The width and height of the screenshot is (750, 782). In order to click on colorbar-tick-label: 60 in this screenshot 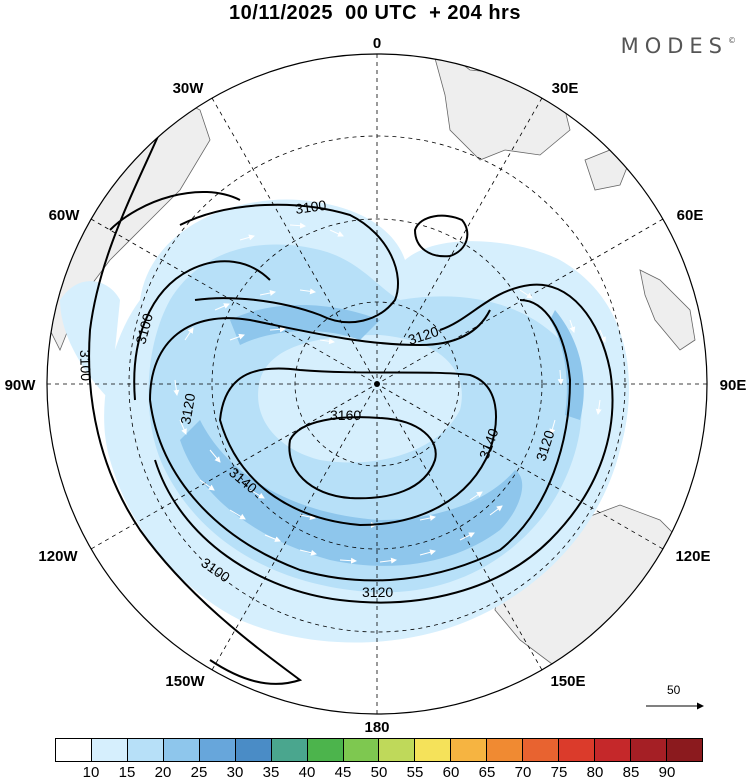, I will do `click(451, 772)`.